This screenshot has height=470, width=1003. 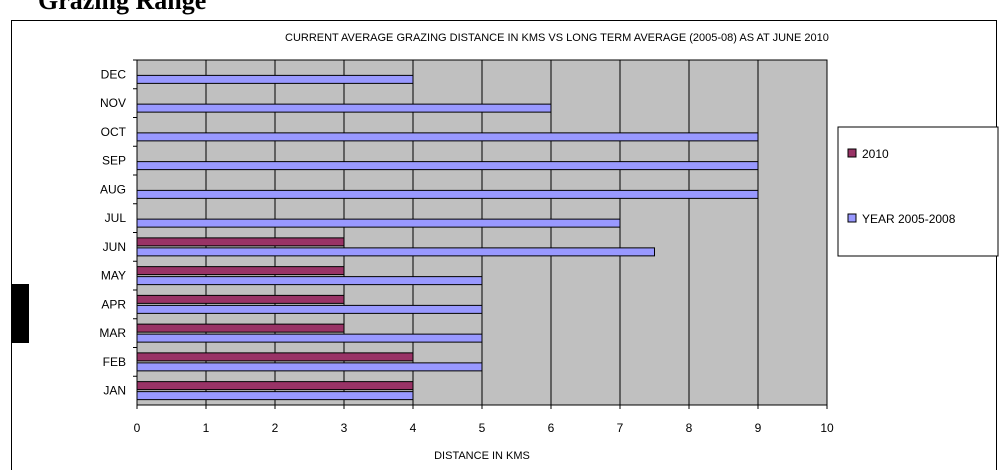 What do you see at coordinates (112, 333) in the screenshot?
I see `y-tick-label: MAR` at bounding box center [112, 333].